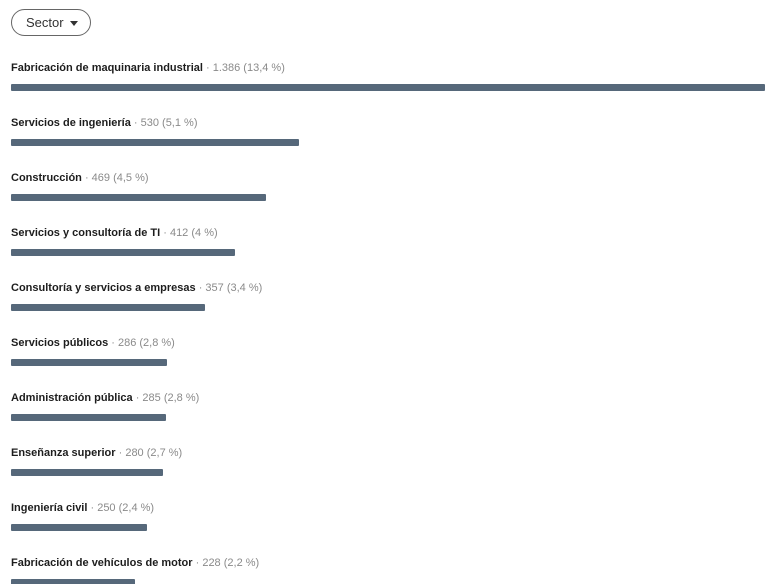 The width and height of the screenshot is (765, 584). I want to click on sector-row-label: Enseñanza superior · 280 (2,7 %), so click(388, 453).